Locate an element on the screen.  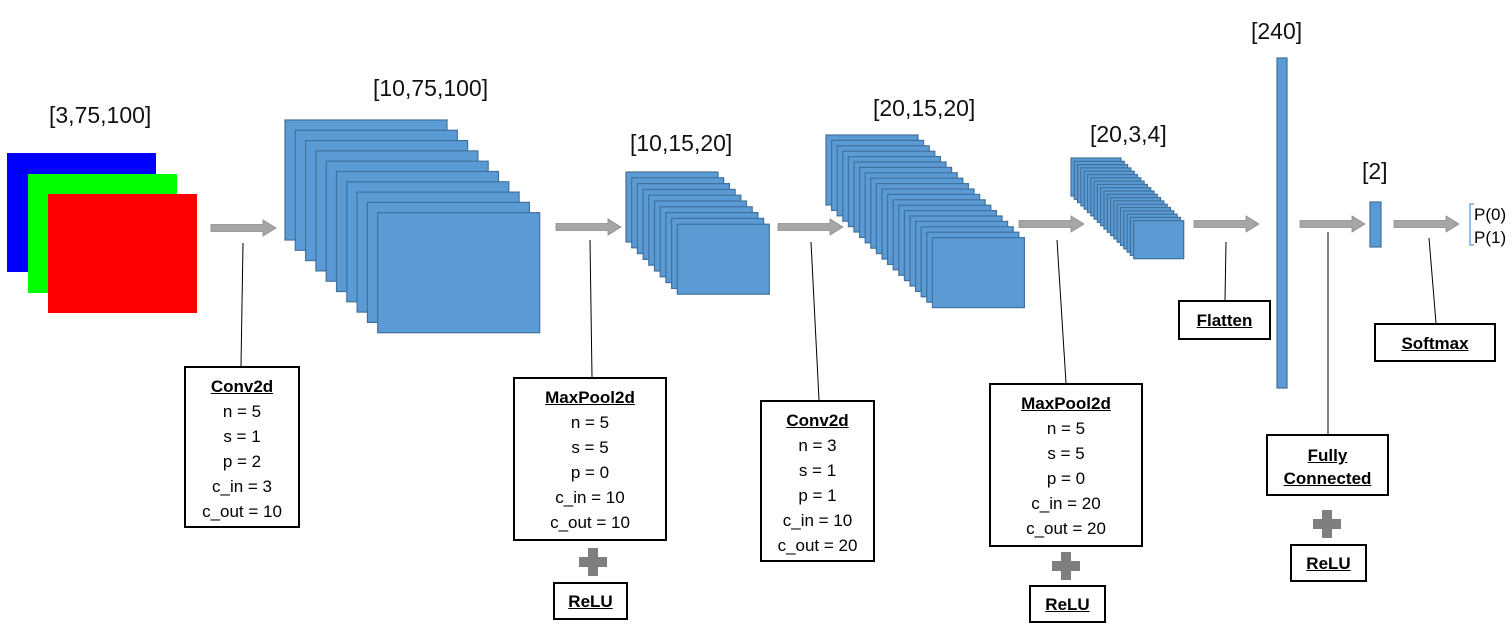
pool2-param: p = 0 is located at coordinates (1066, 478).